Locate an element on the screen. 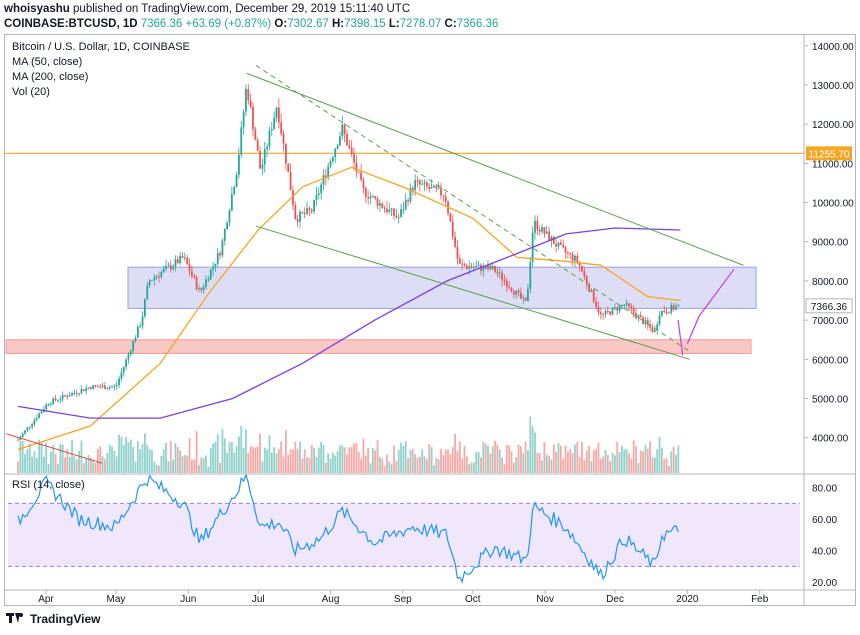  legend-ma200: MA (200, close) is located at coordinates (50, 77).